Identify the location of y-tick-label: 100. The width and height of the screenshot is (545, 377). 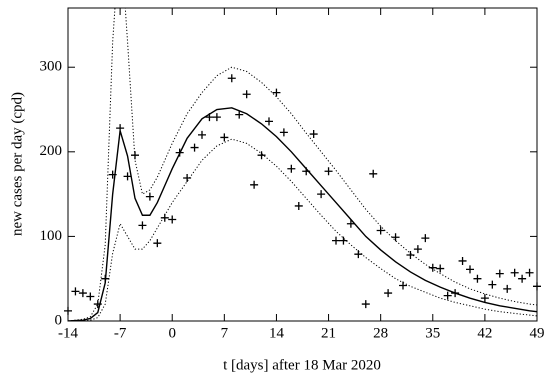
(51, 236).